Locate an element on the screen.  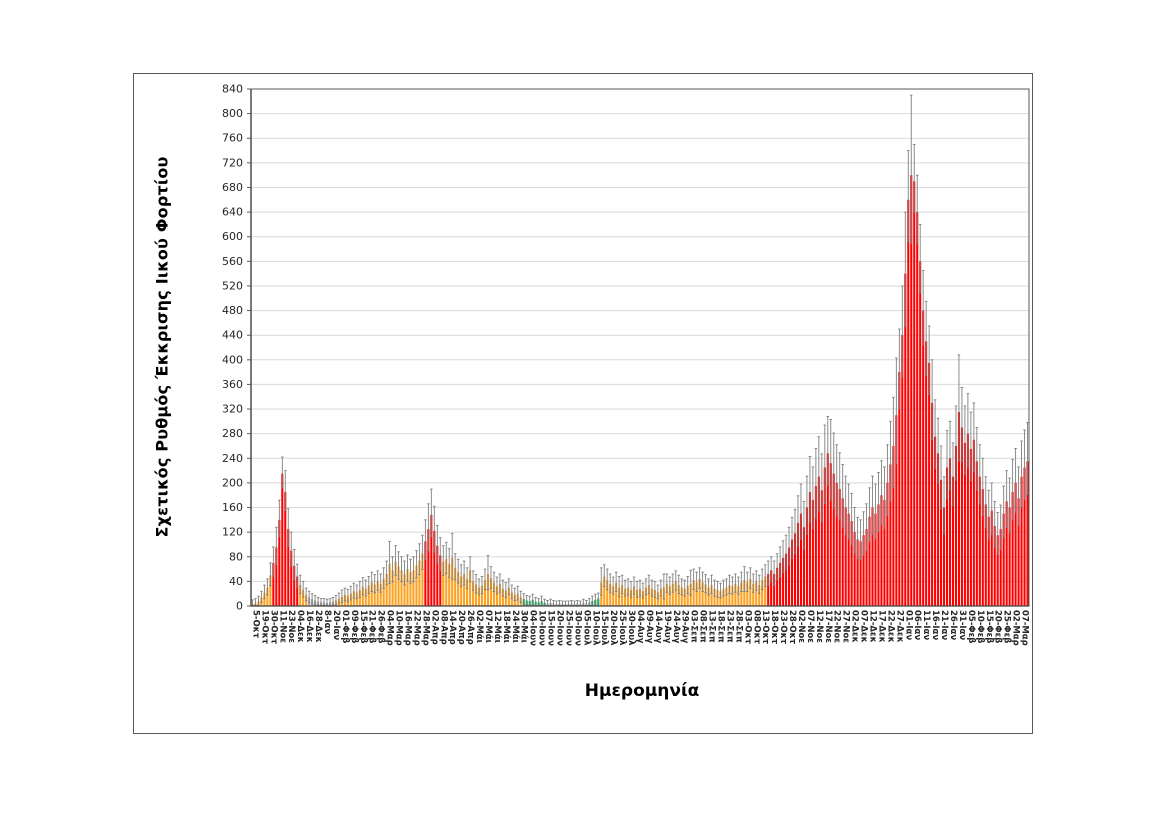
x-tick-label: 09-Αυγ is located at coordinates (649, 627).